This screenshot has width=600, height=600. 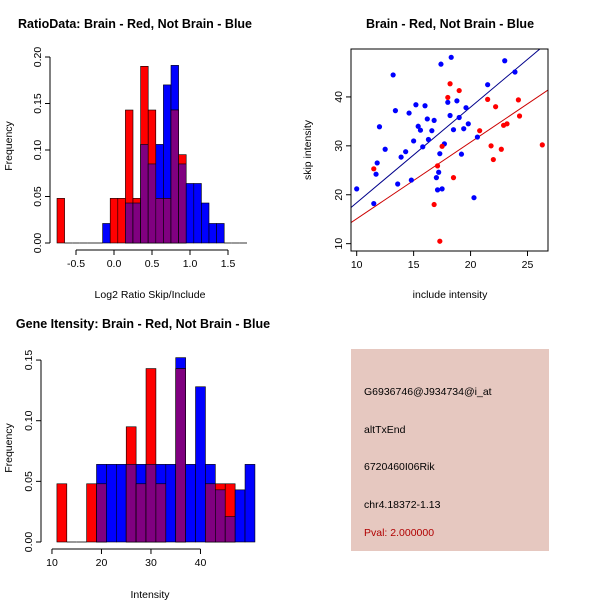 I want to click on probe-id: G6936746@J934734@i_at, so click(x=428, y=392).